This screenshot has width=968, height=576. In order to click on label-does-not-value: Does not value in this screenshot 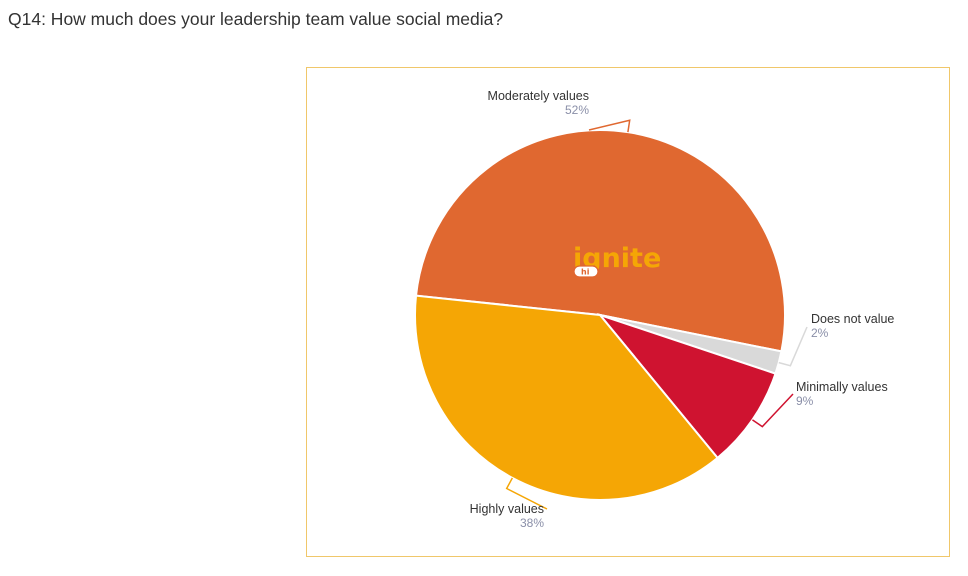, I will do `click(852, 319)`.